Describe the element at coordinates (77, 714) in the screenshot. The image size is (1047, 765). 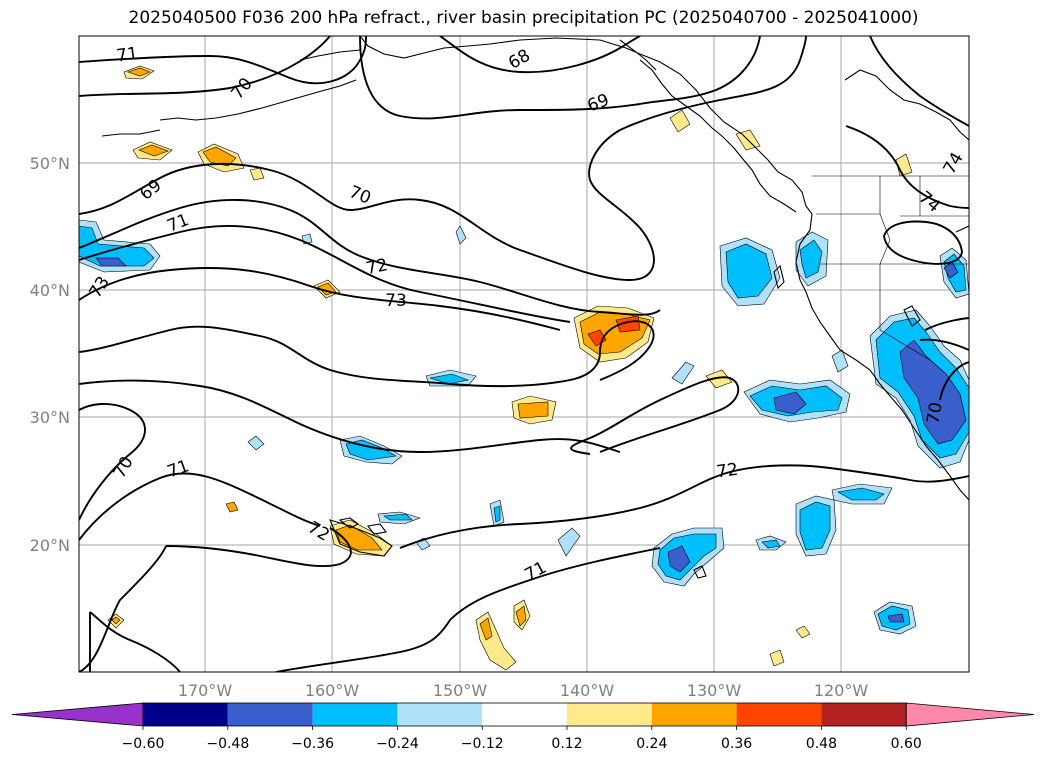
I see `colorbar-arrow-low` at that location.